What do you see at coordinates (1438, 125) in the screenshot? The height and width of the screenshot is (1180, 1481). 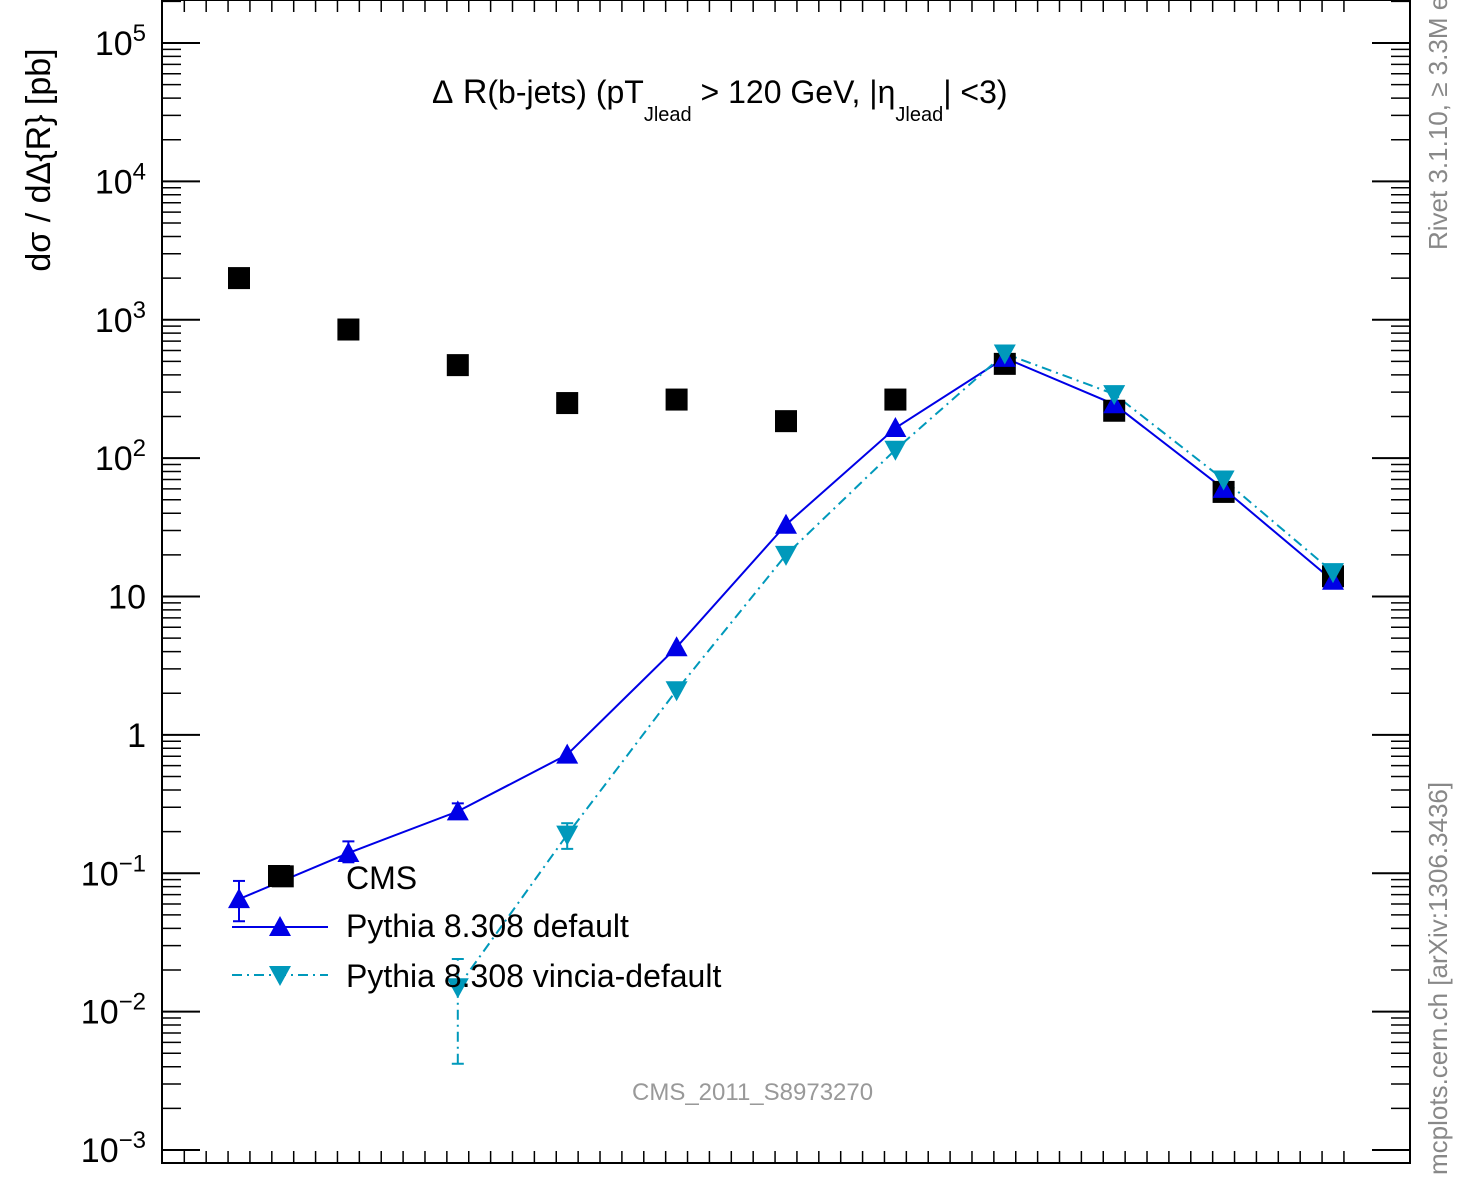 I see `right-label-top: Rivet 3.1.10, ≥ 3.3M events` at bounding box center [1438, 125].